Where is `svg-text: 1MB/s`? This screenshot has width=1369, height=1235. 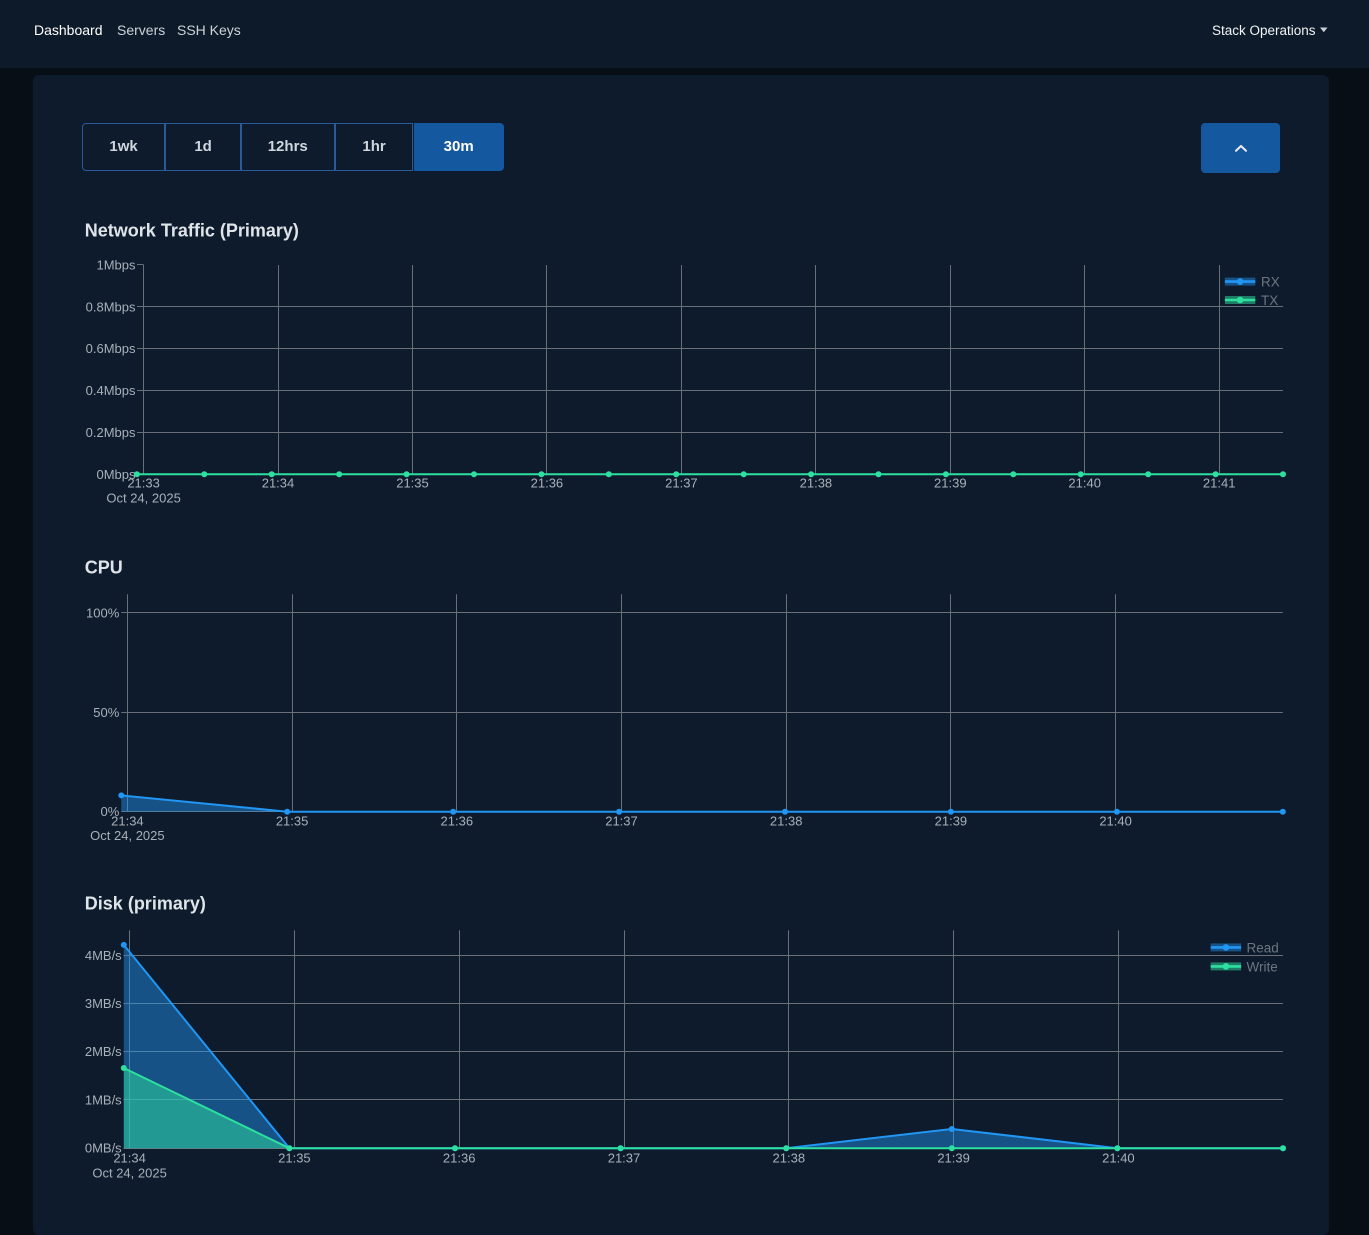 svg-text: 1MB/s is located at coordinates (103, 1100).